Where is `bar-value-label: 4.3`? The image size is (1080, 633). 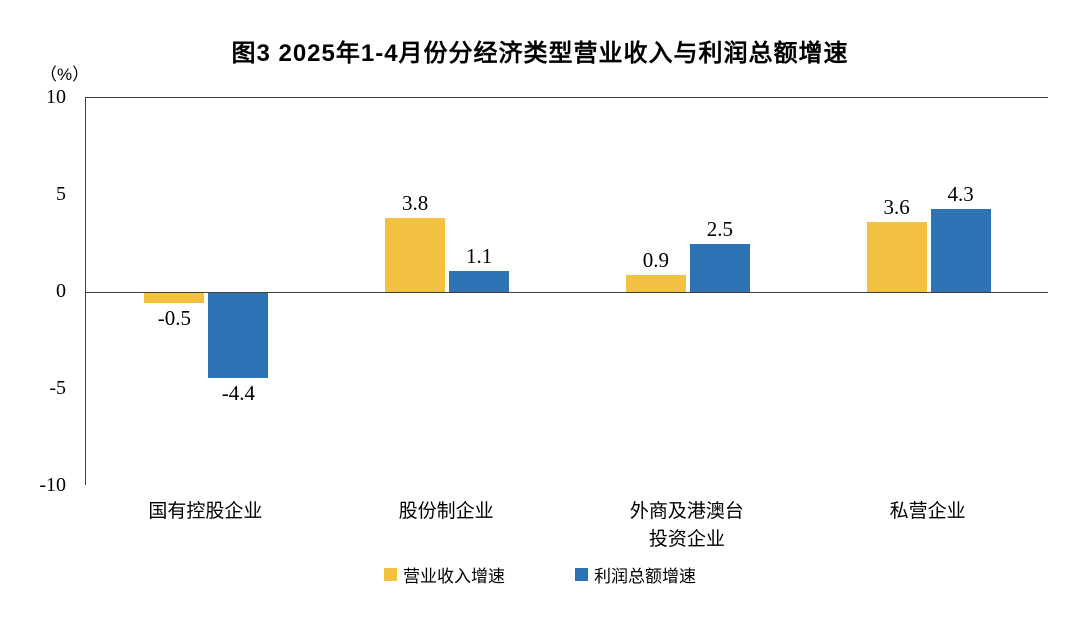 bar-value-label: 4.3 is located at coordinates (960, 193).